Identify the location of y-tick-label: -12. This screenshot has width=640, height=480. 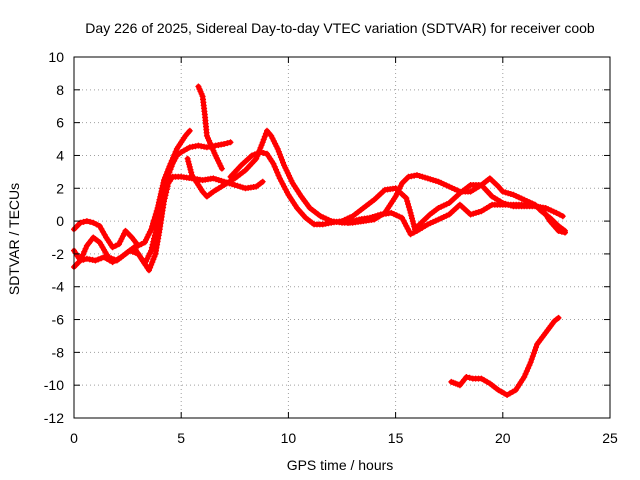
(54, 418).